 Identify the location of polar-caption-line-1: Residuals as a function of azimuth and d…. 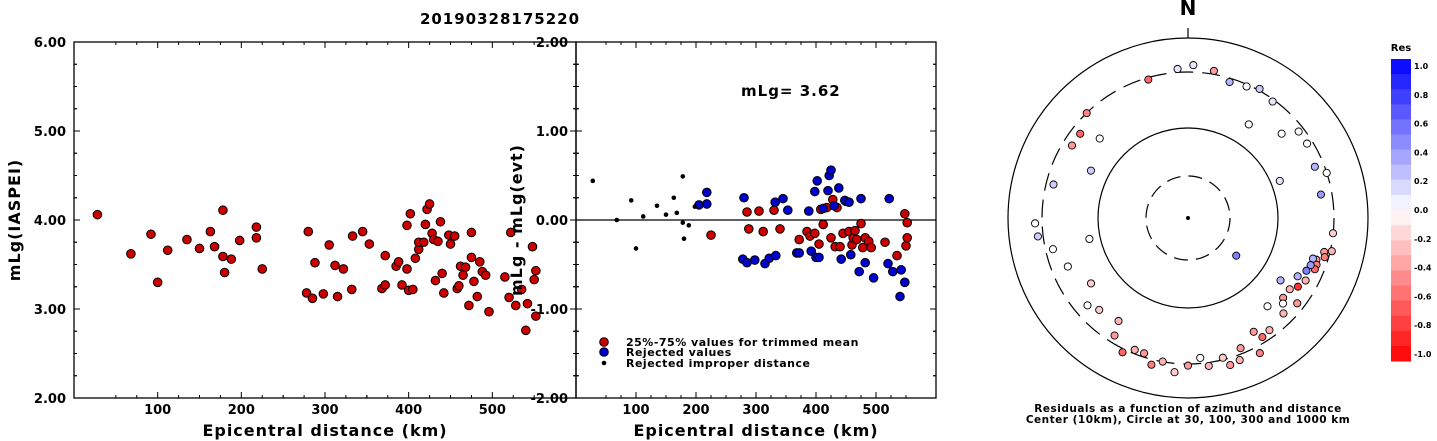
(1187, 409).